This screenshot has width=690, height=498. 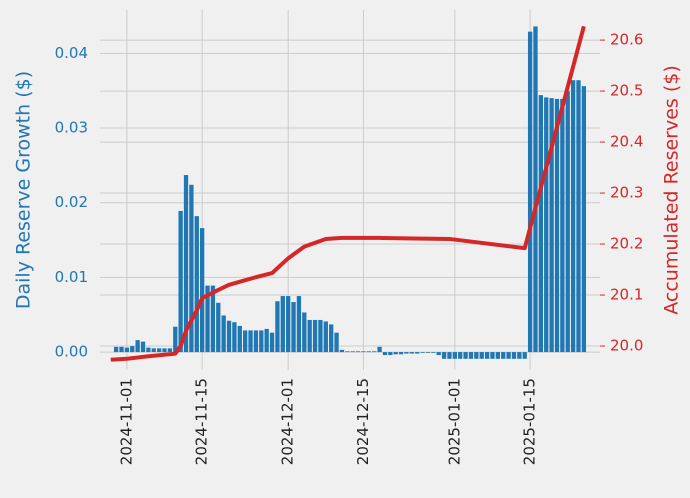 I want to click on y2-tick-label: 20.4, so click(x=626, y=142).